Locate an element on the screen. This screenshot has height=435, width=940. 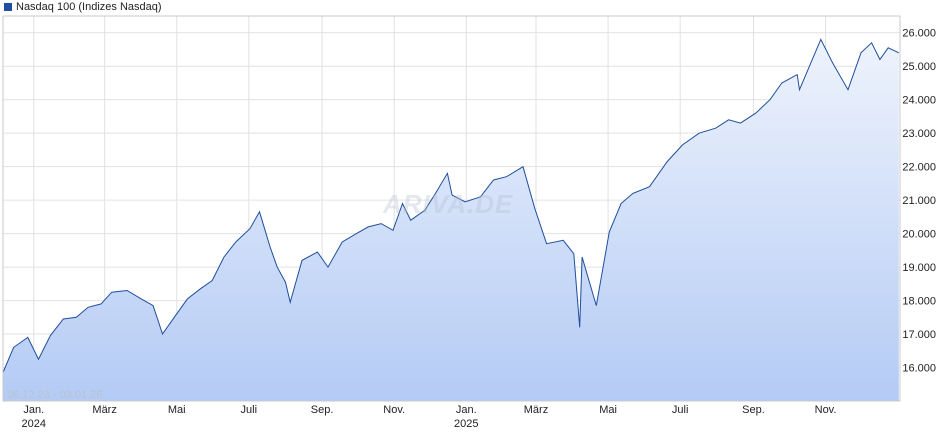
x-tick-year-label: 2025 is located at coordinates (466, 424).